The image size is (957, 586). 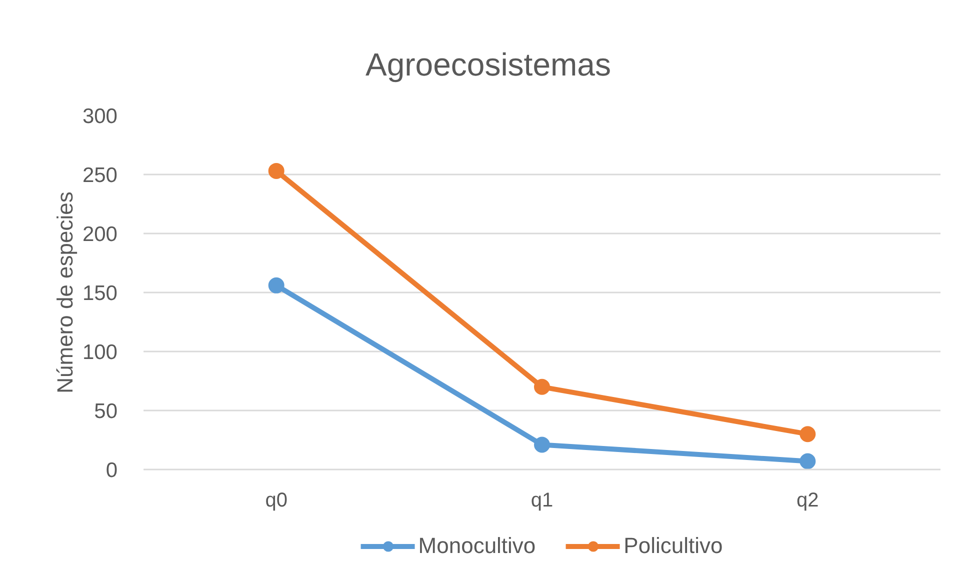 I want to click on y-tick-label: 100, so click(x=100, y=352).